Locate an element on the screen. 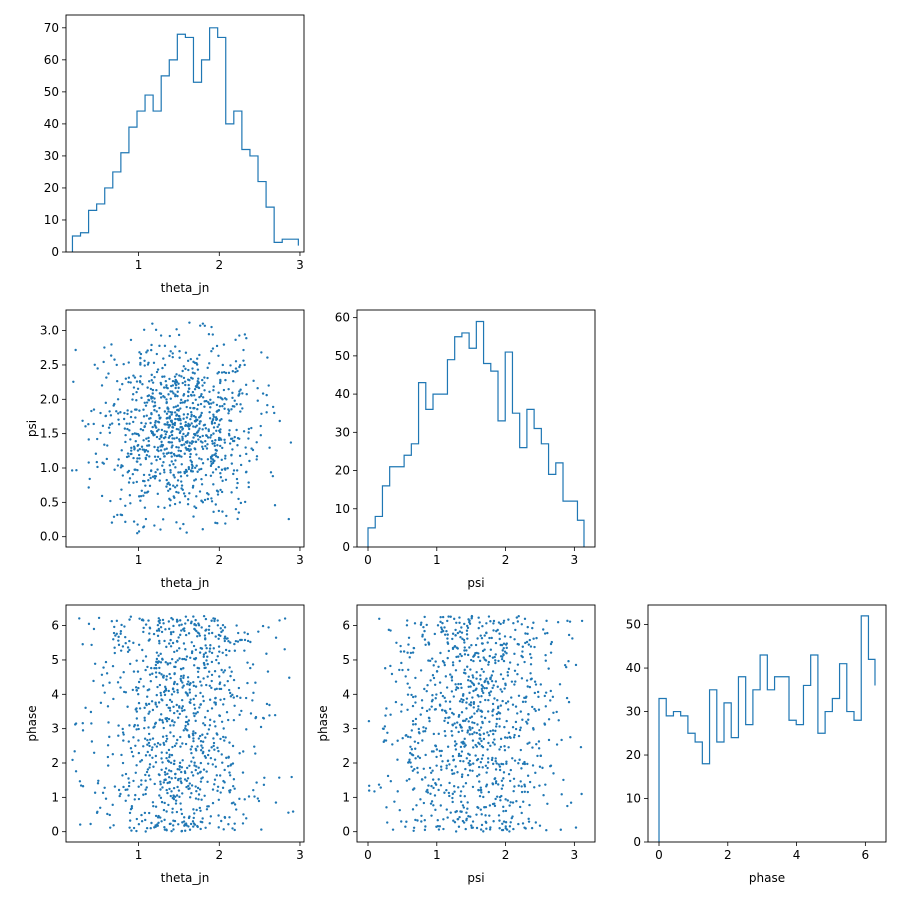 The height and width of the screenshot is (900, 900). y-tick-label: 1.0 is located at coordinates (49, 468).